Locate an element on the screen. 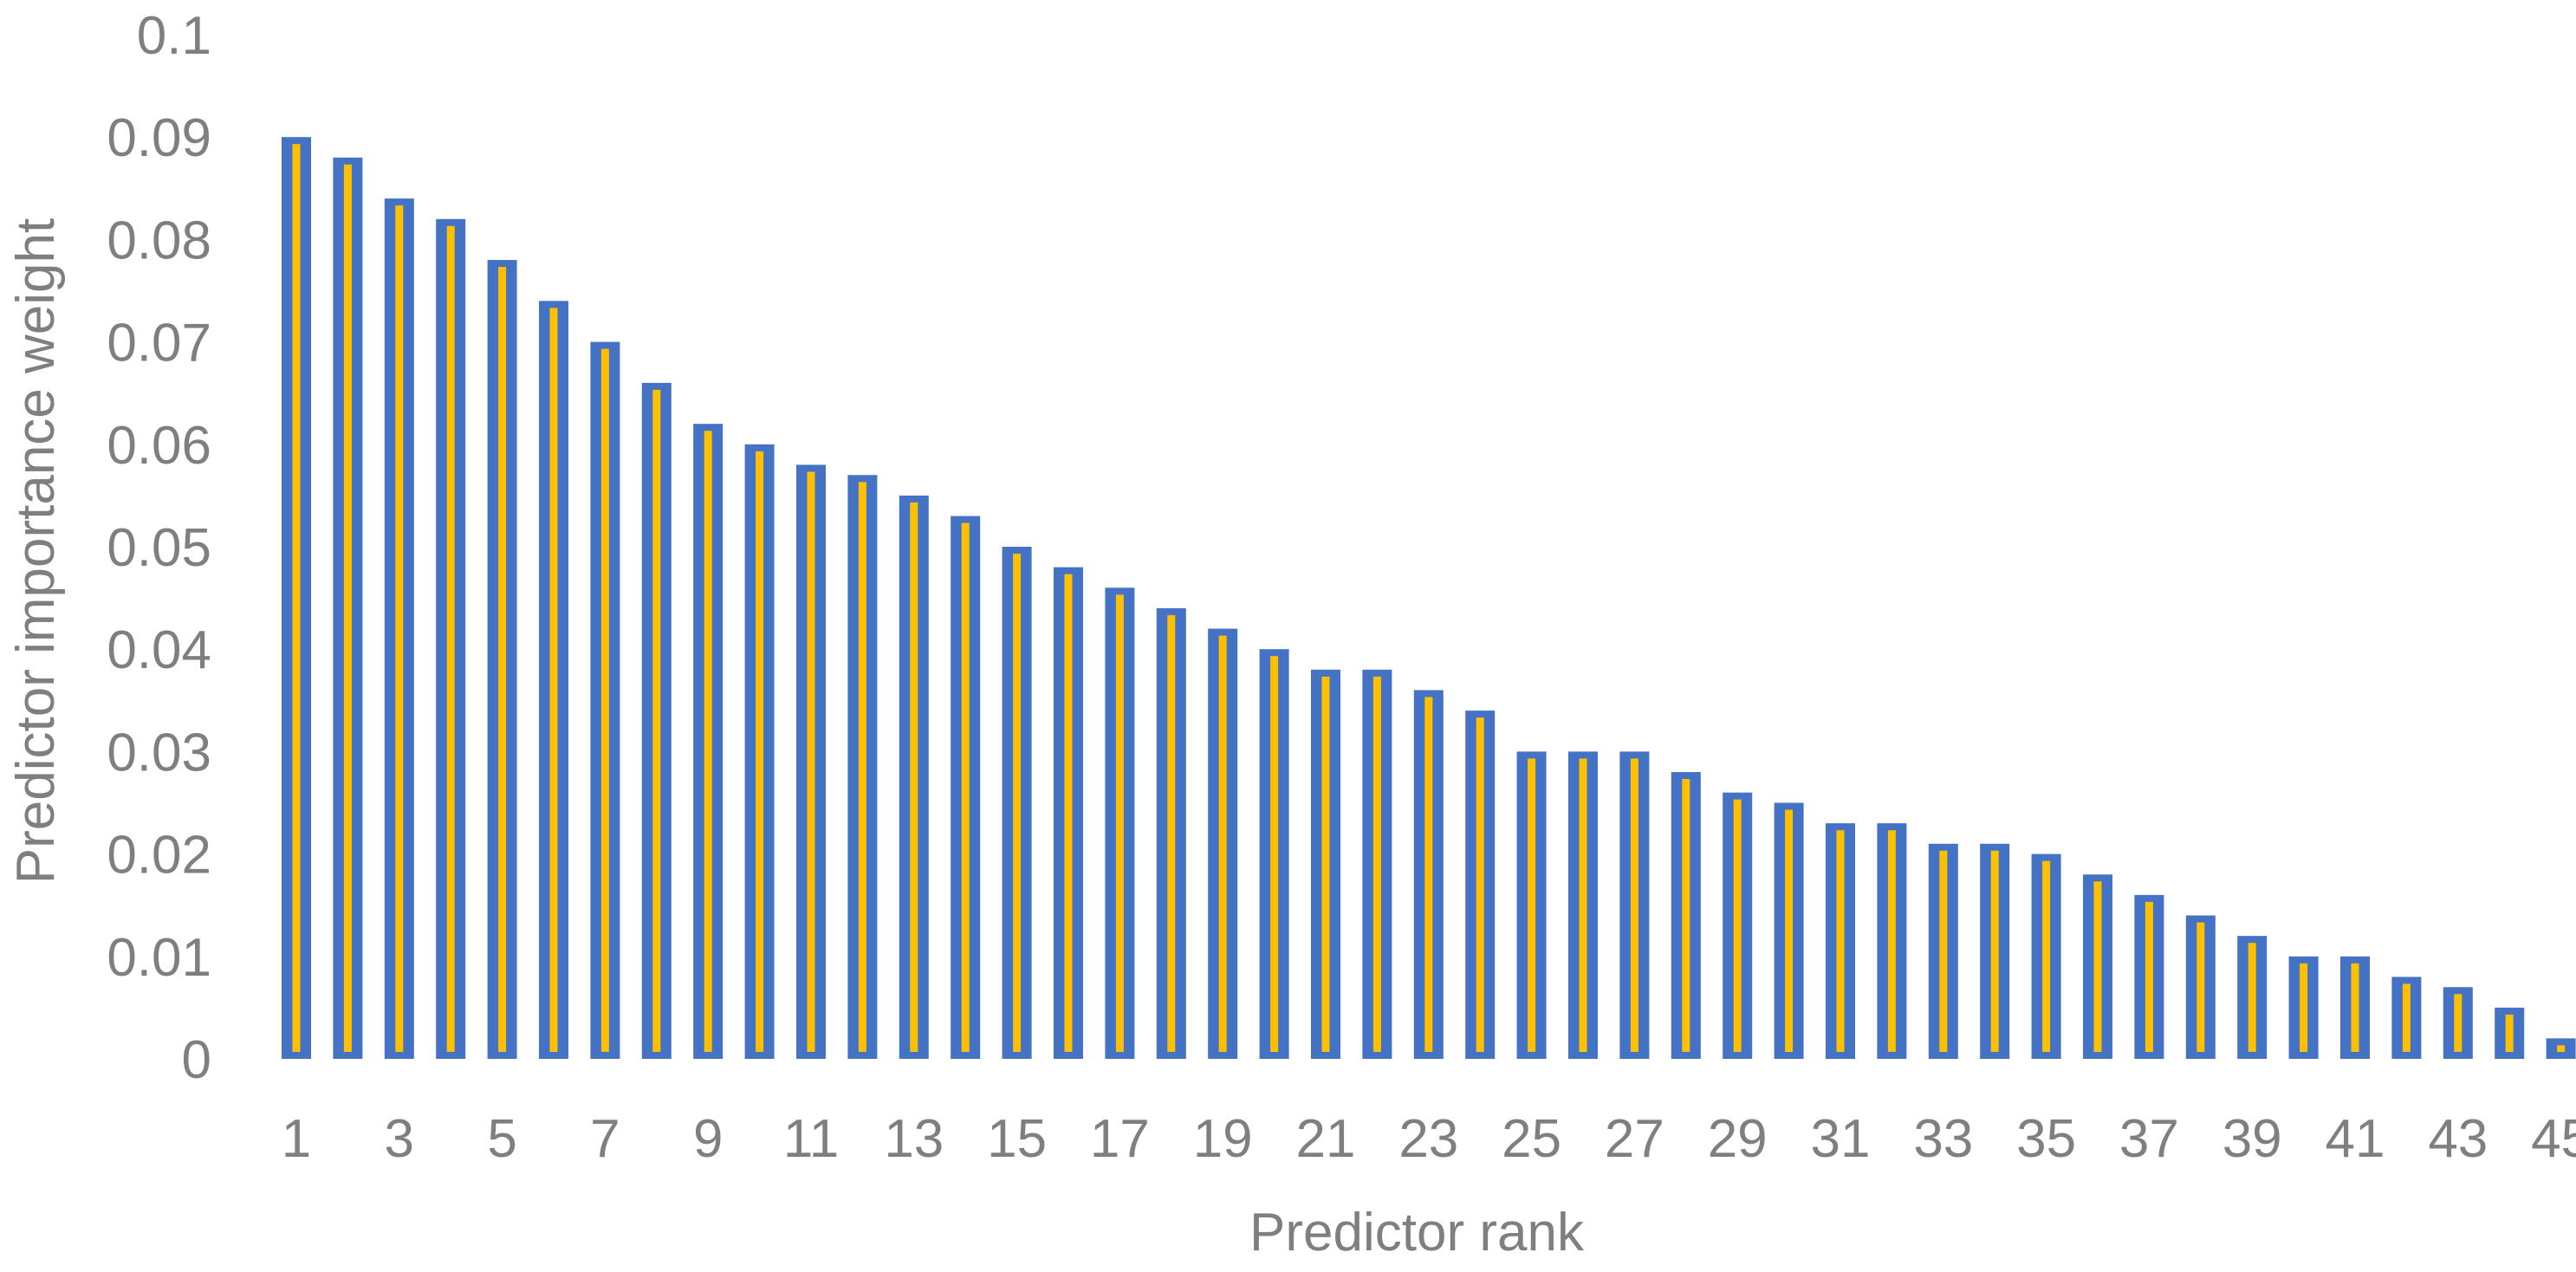  y-axis-ticks: 0 0.01 0.02 0.03 0.04 0.05 0.06 0.07 0.08 0.09 0.1 is located at coordinates (159, 548).